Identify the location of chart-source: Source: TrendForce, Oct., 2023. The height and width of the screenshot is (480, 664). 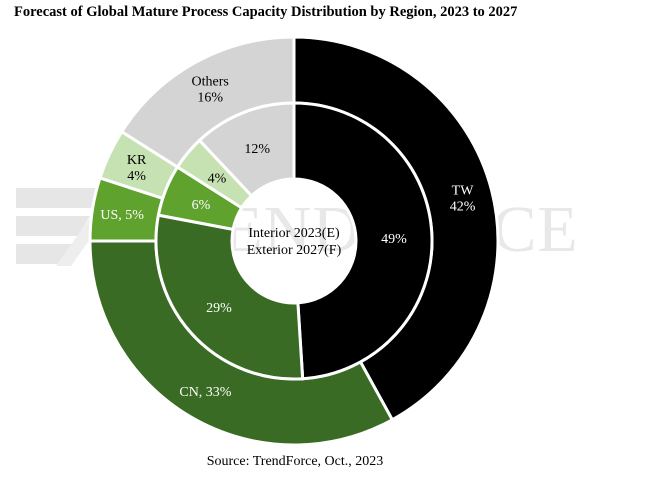
(295, 461).